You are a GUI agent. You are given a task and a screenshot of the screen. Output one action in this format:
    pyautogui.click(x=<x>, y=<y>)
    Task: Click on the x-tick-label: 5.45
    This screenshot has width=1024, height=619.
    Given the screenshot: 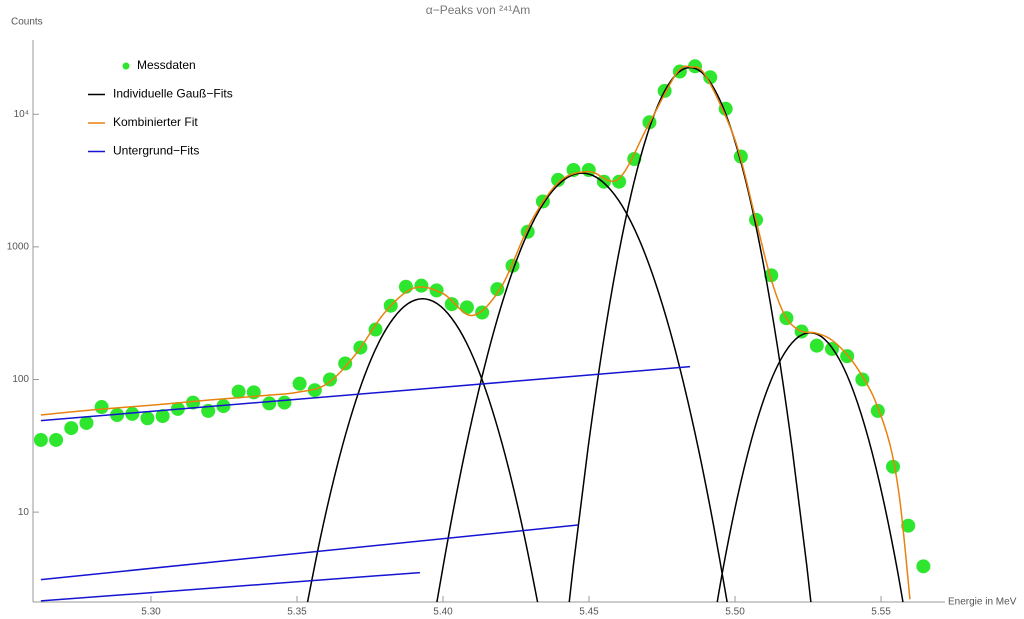 What is the action you would take?
    pyautogui.click(x=589, y=612)
    